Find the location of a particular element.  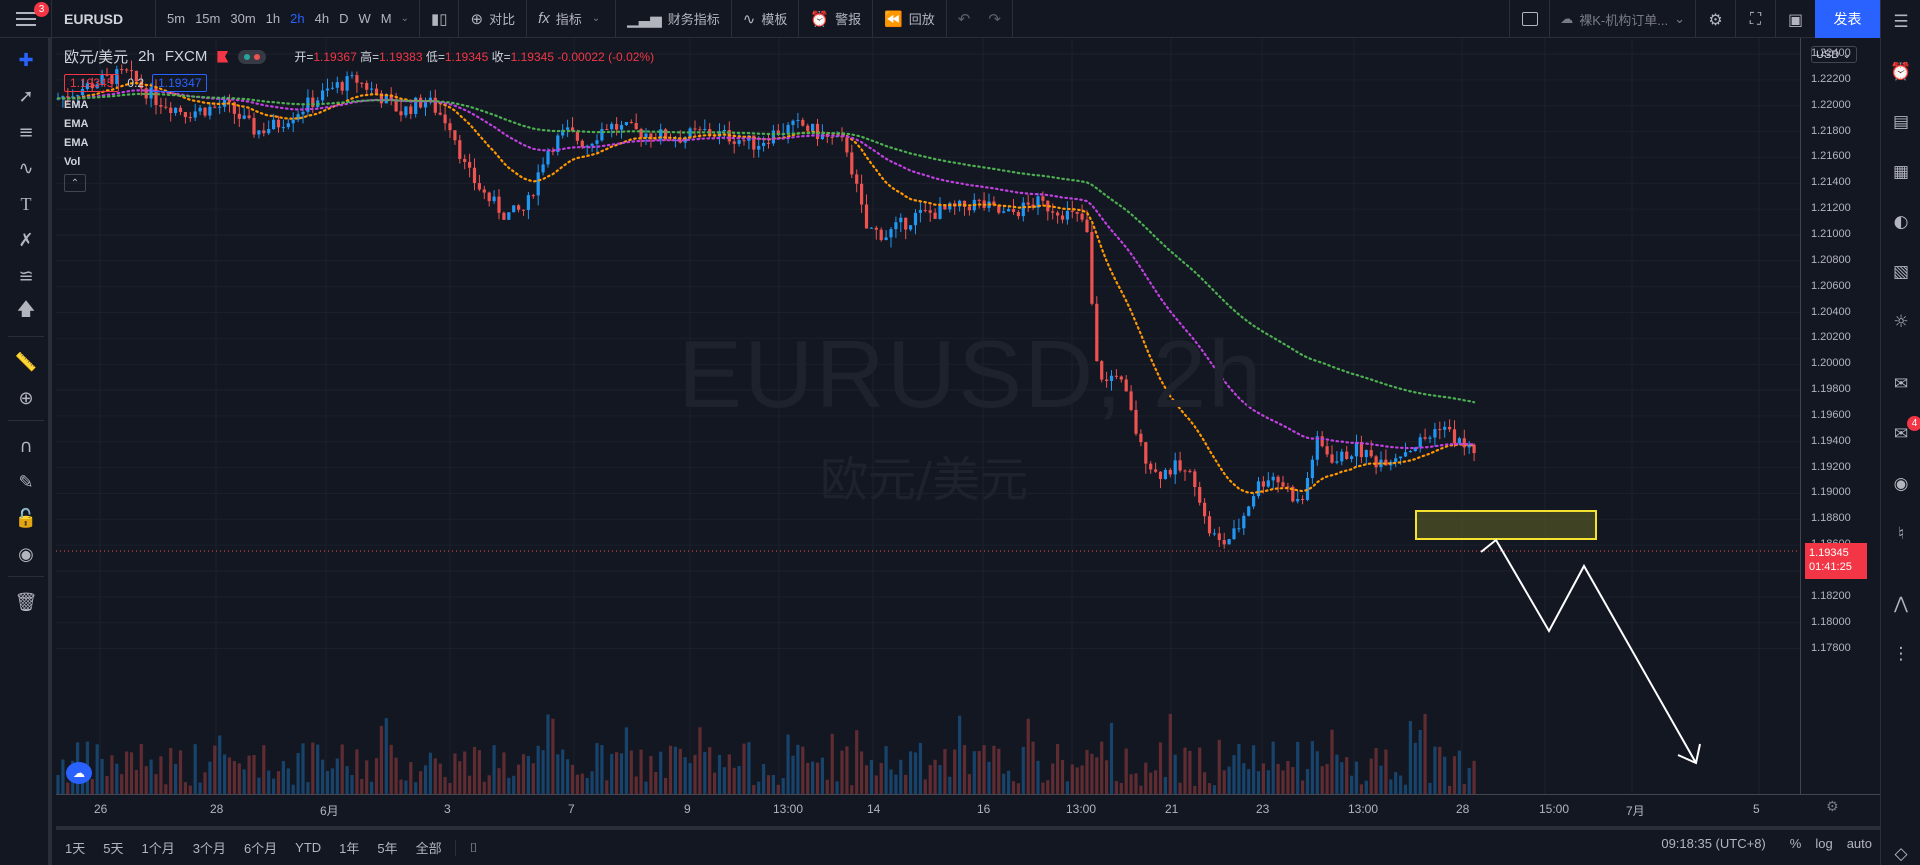

notifications-bell-icon: ♮ is located at coordinates (1901, 534).